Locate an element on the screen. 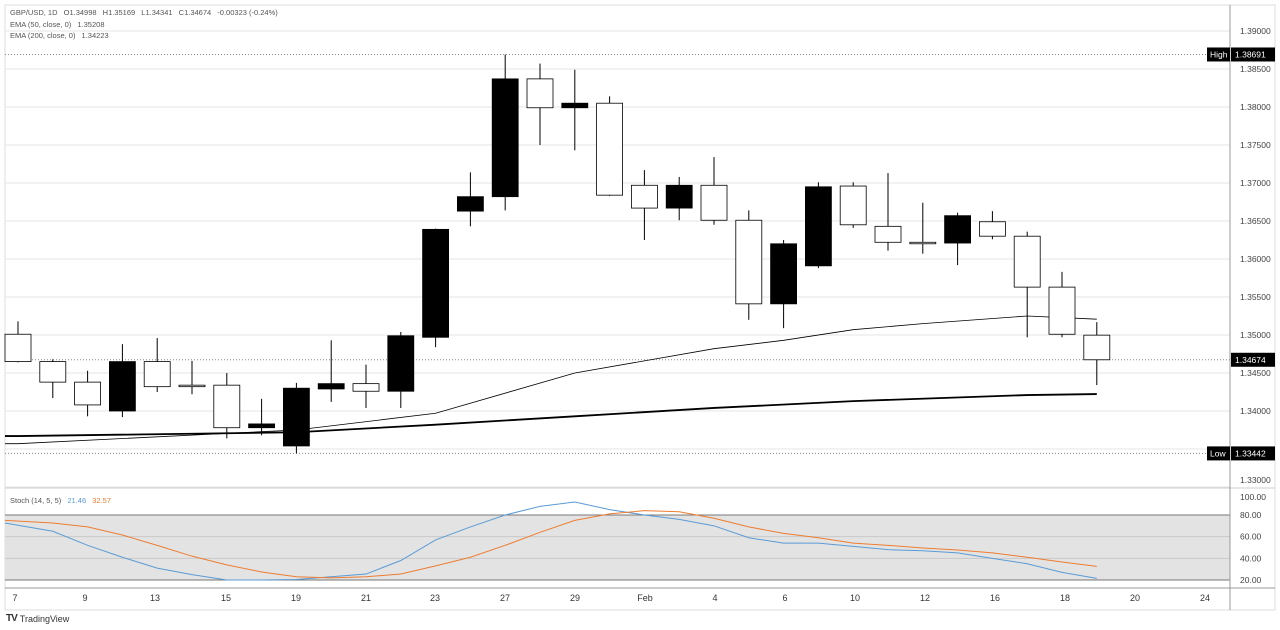 The width and height of the screenshot is (1280, 630). date-tick-label: 18 is located at coordinates (1065, 598).